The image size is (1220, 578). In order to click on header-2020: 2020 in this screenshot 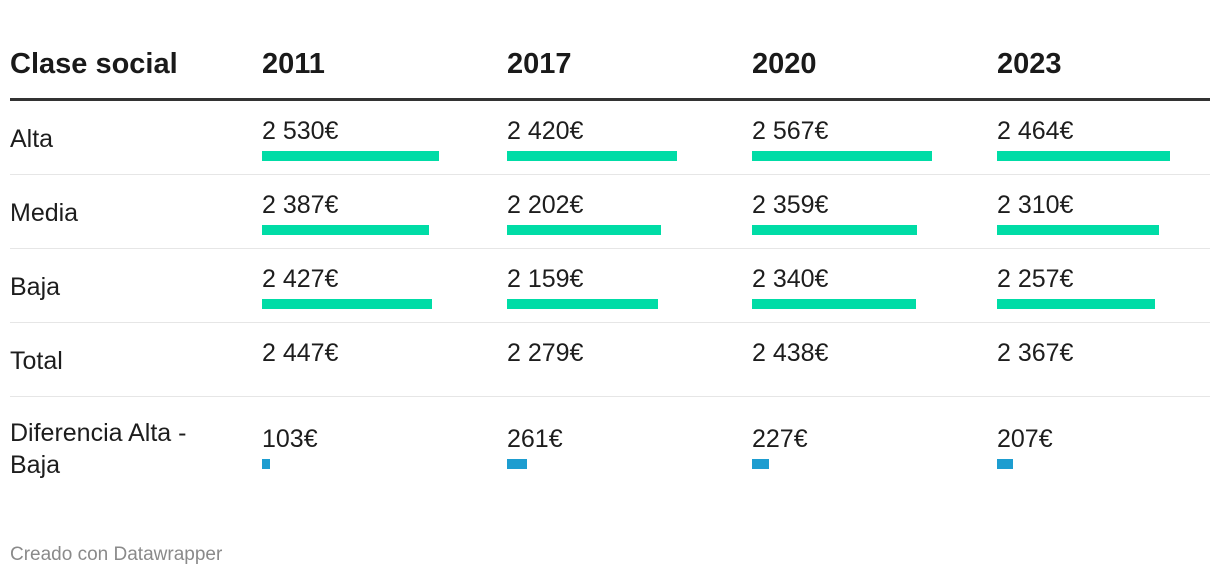, I will do `click(784, 64)`.